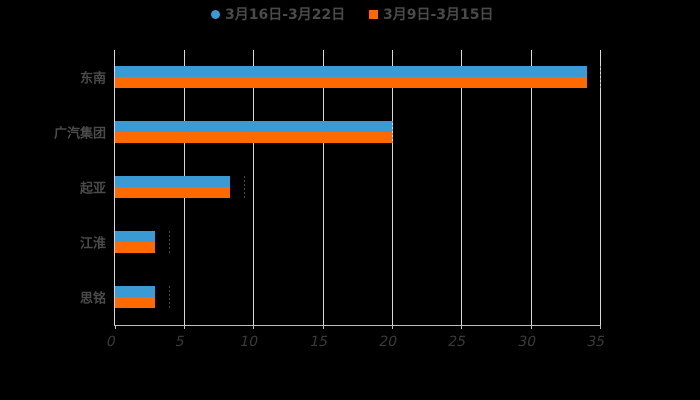  Describe the element at coordinates (457, 342) in the screenshot. I see `x-tick-label: 25` at that location.